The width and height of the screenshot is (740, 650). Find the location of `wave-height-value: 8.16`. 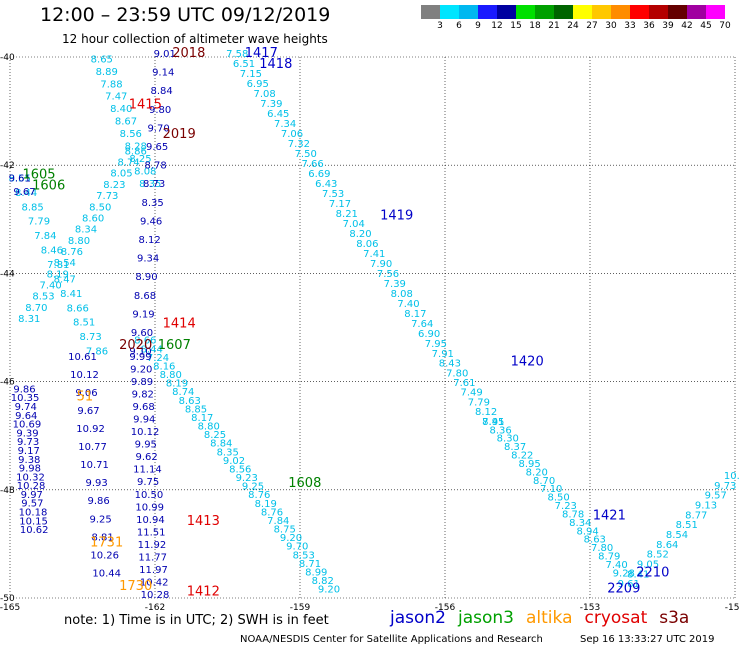

wave-height-value: 8.16 is located at coordinates (164, 367).